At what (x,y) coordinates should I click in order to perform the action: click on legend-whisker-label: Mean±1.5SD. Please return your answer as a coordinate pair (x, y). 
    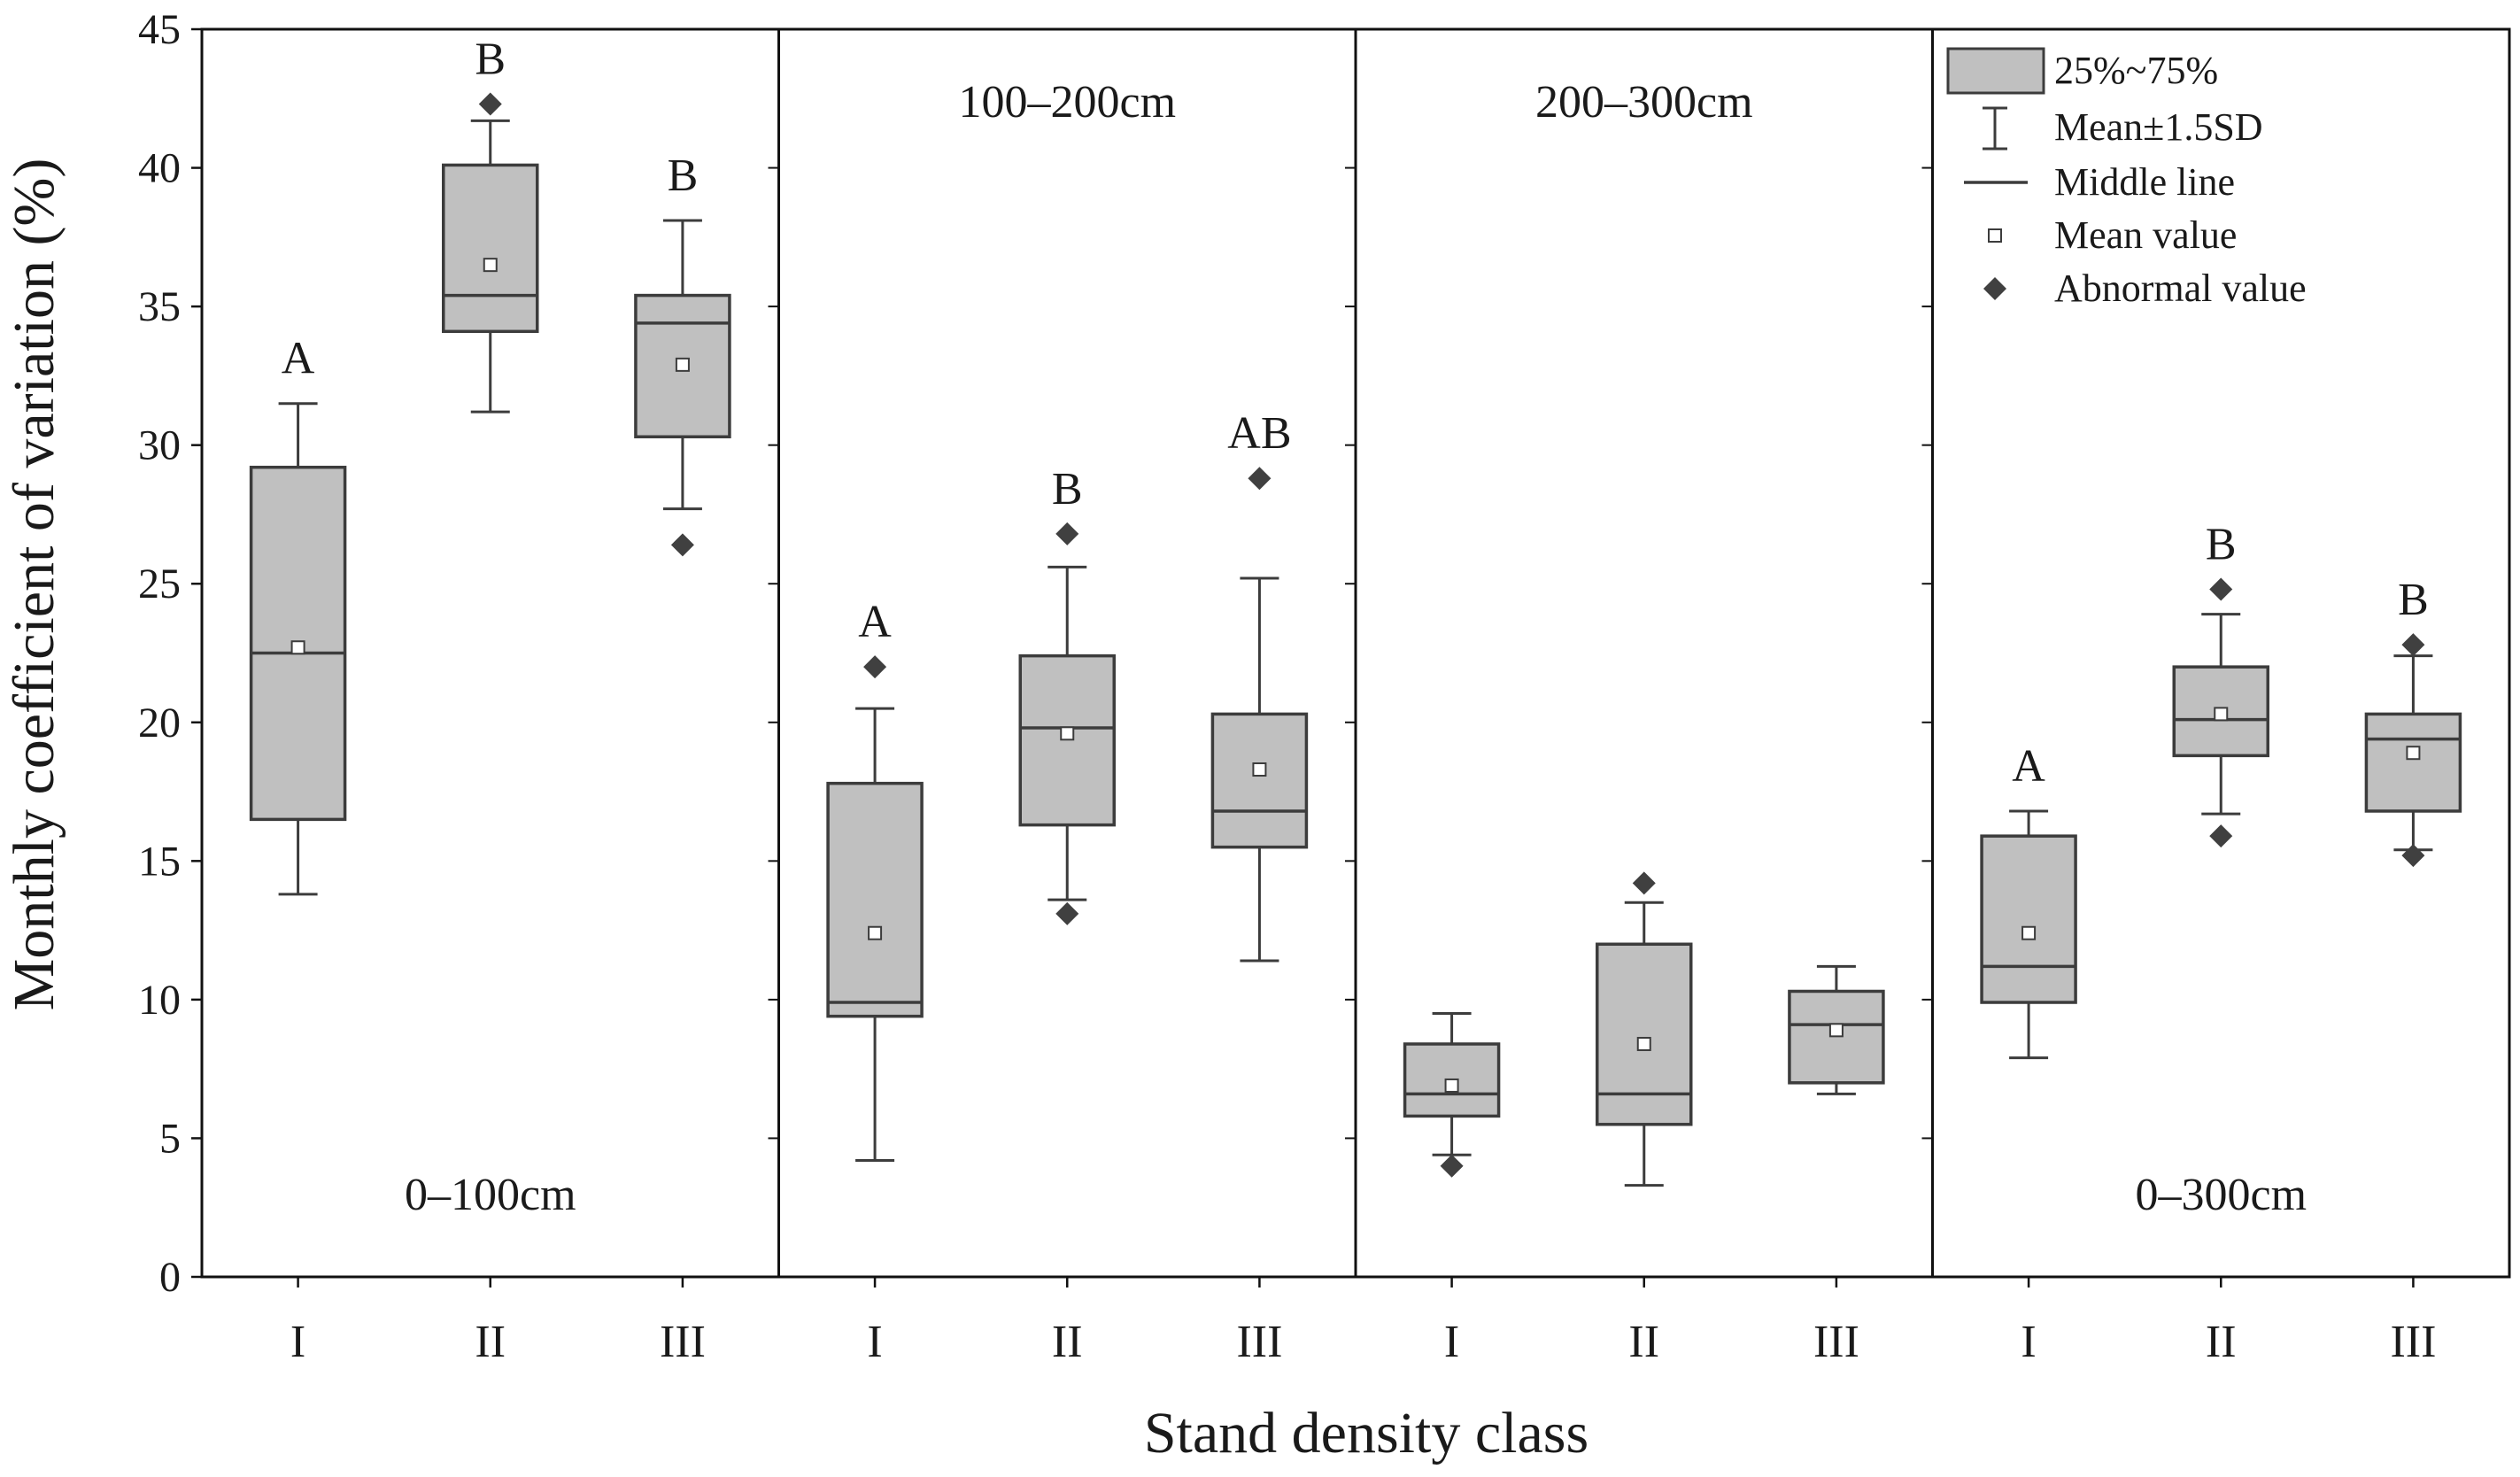
    Looking at the image, I should click on (2158, 127).